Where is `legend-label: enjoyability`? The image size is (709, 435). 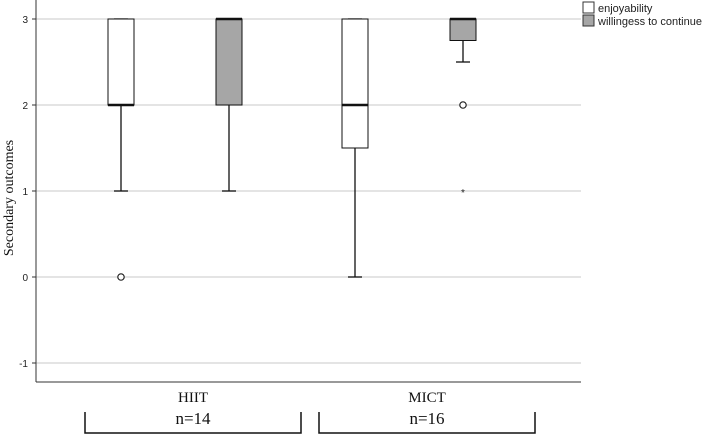
legend-label: enjoyability is located at coordinates (625, 9).